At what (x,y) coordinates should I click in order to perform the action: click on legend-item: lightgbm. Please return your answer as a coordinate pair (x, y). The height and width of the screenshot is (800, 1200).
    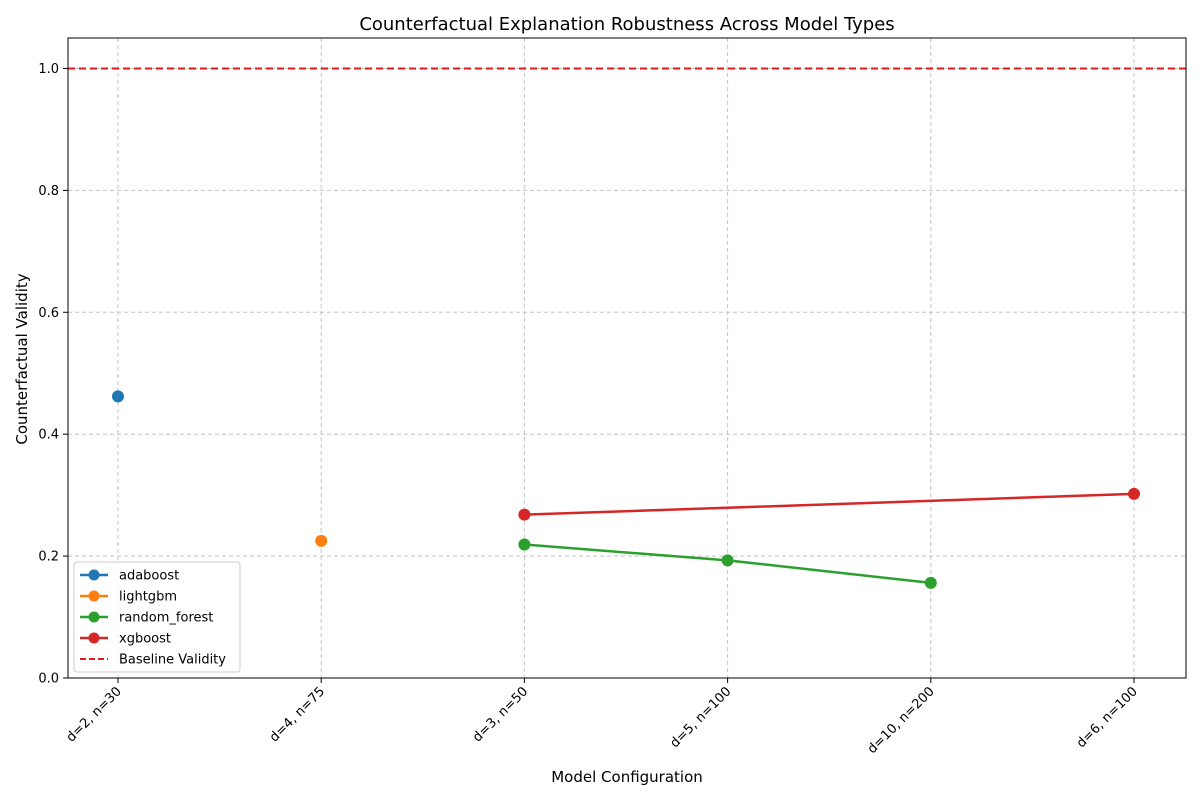
    Looking at the image, I should click on (128, 597).